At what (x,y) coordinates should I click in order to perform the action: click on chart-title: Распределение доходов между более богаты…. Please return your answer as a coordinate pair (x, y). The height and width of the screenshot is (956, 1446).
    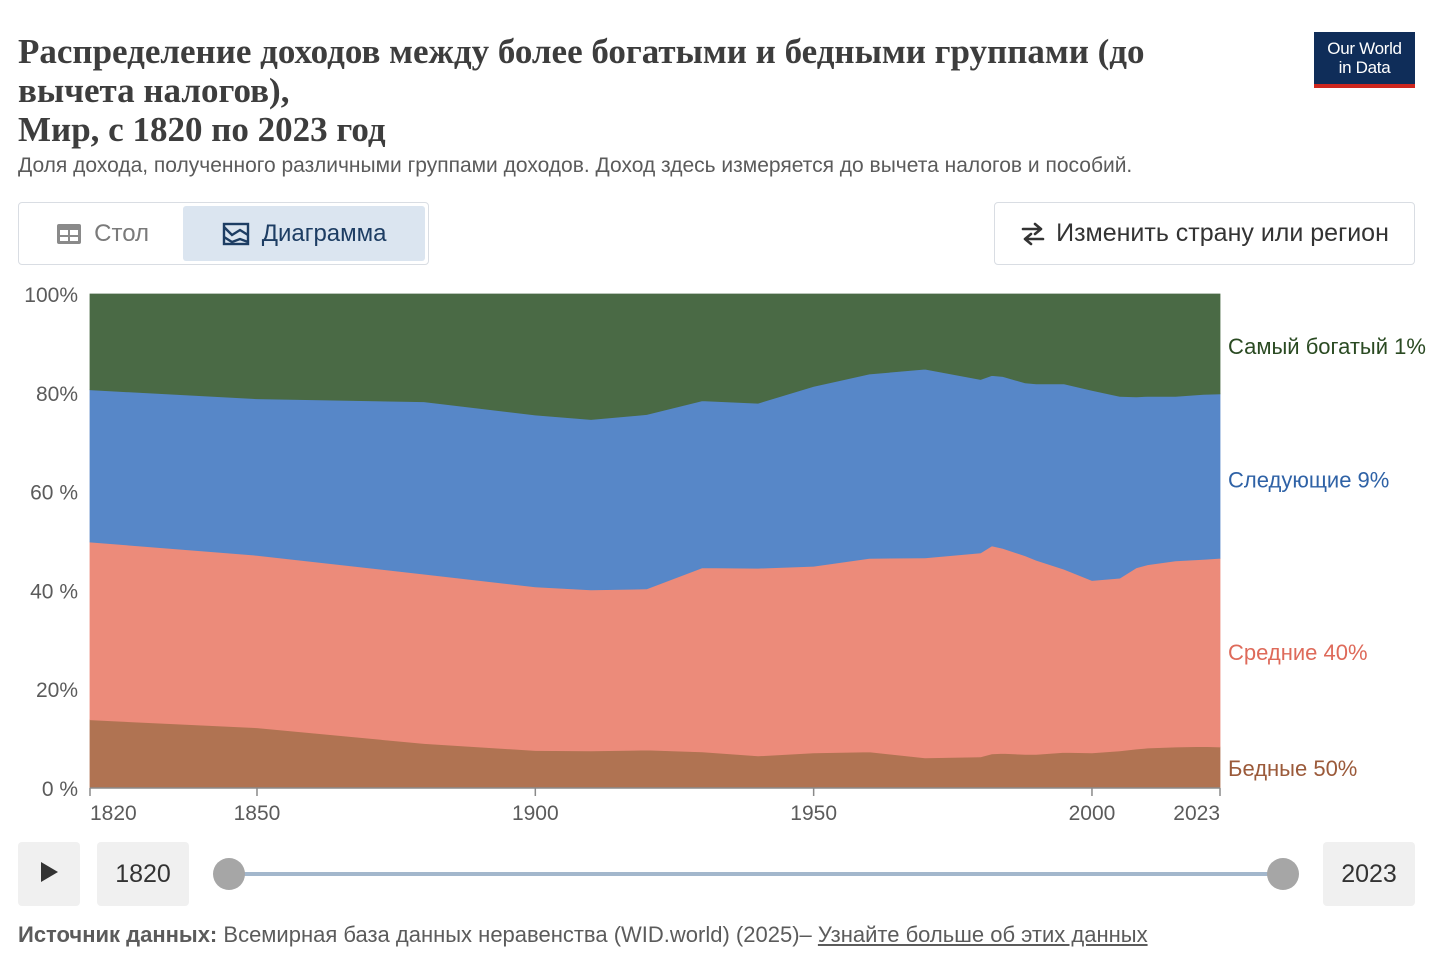
    Looking at the image, I should click on (653, 90).